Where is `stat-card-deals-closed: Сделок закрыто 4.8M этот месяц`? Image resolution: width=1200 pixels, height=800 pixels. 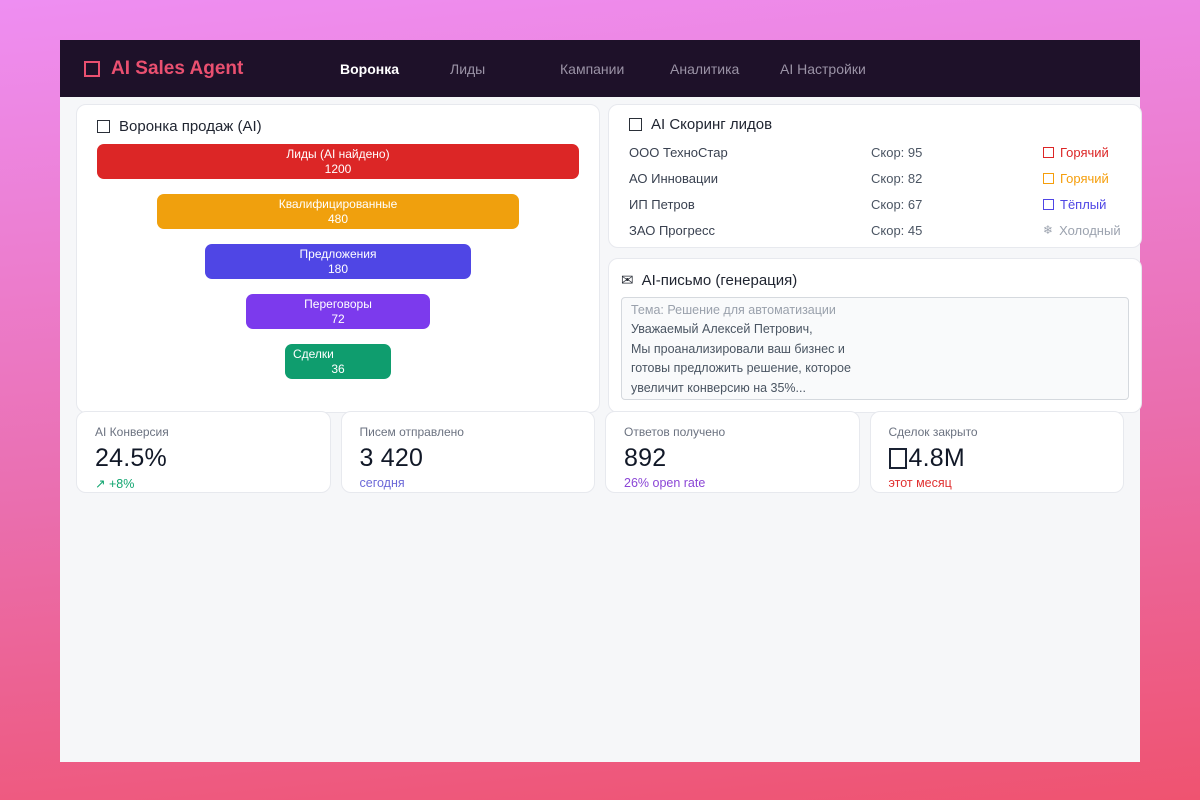 stat-card-deals-closed: Сделок закрыто 4.8M этот месяц is located at coordinates (996, 452).